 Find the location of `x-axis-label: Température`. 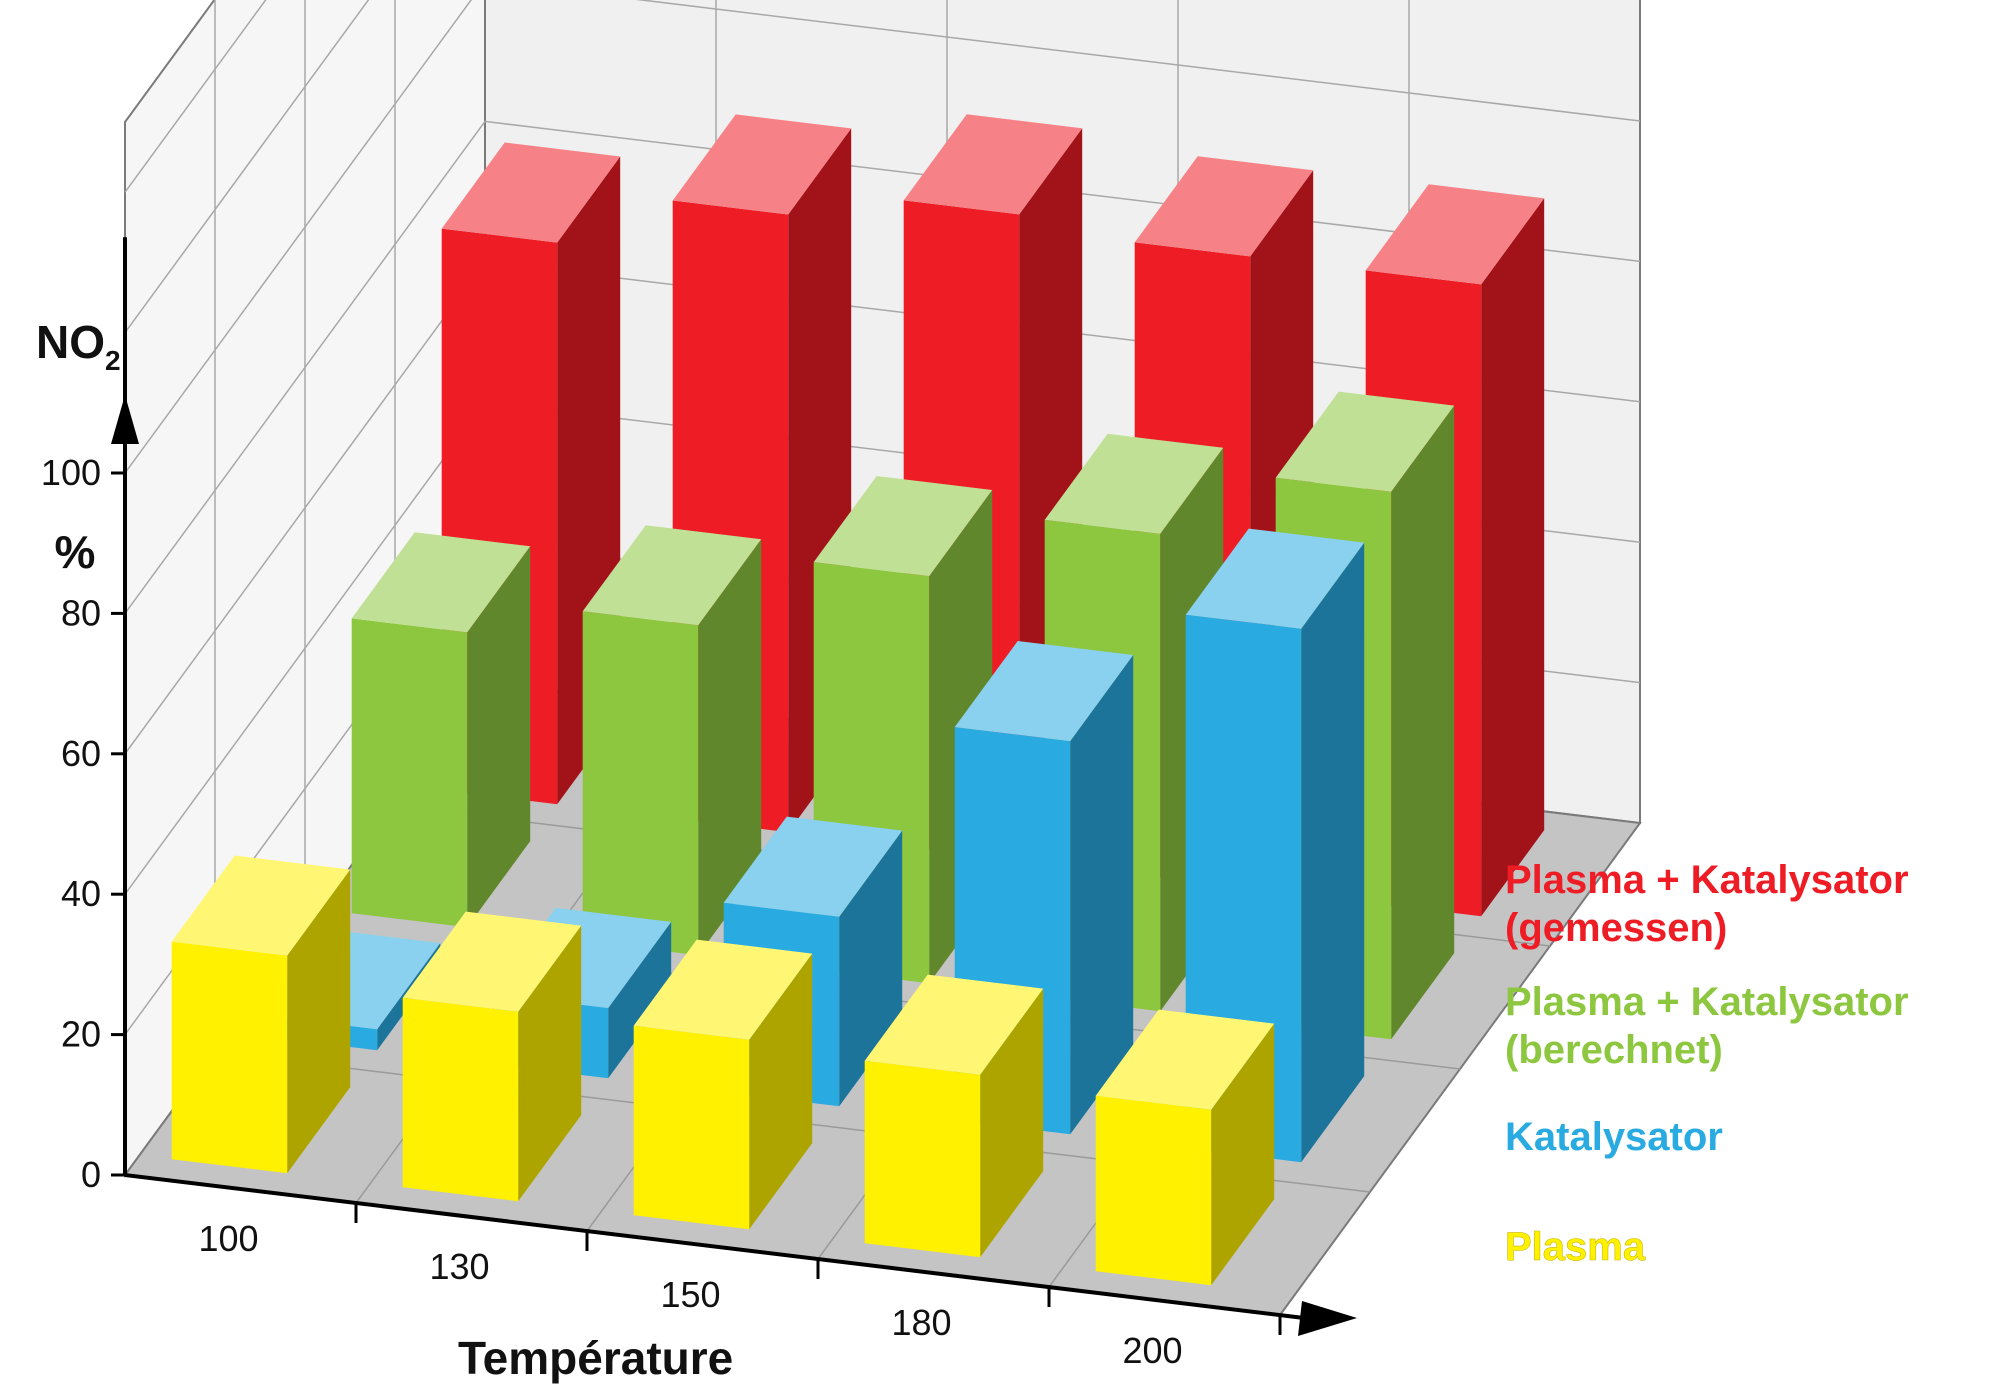

x-axis-label: Température is located at coordinates (595, 1358).